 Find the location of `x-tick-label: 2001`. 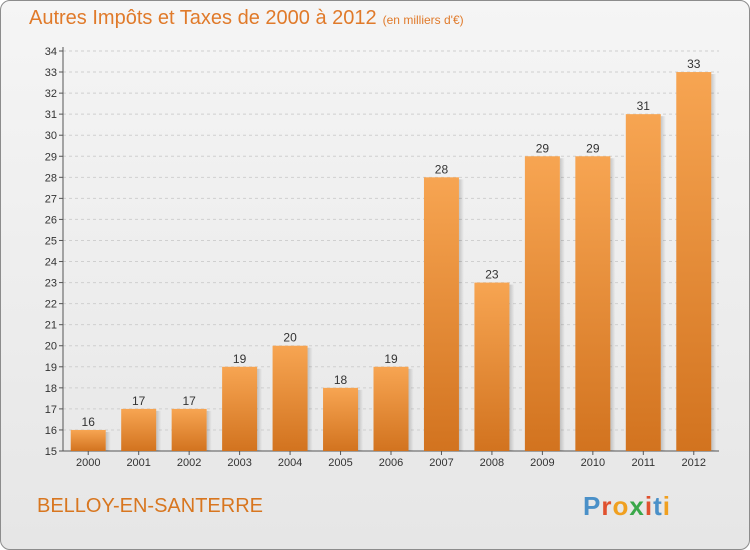

x-tick-label: 2001 is located at coordinates (138, 463).